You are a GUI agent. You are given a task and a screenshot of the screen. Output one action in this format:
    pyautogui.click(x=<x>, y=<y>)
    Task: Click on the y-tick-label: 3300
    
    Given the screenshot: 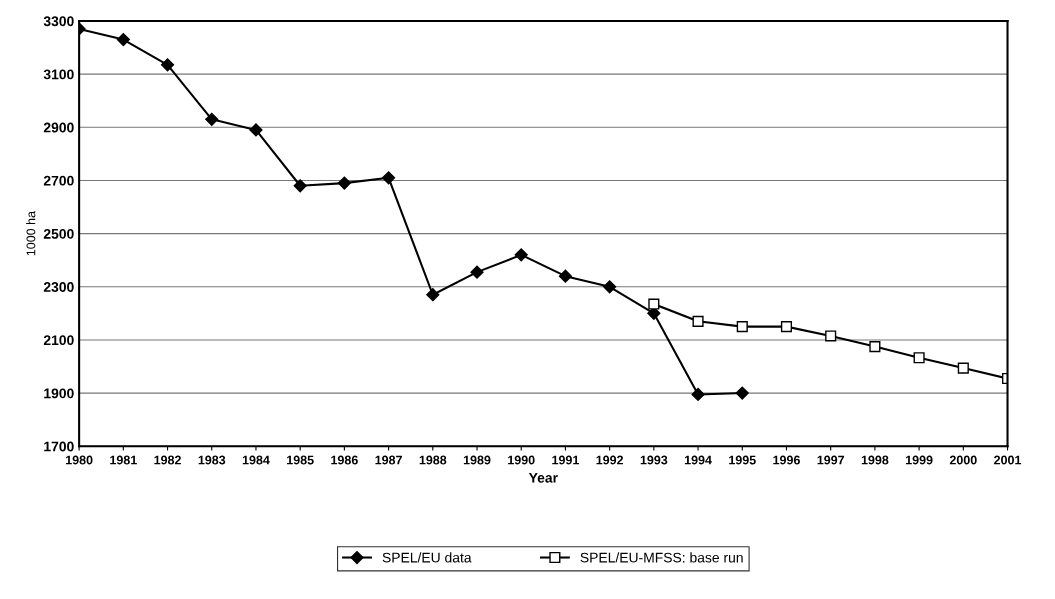 What is the action you would take?
    pyautogui.click(x=58, y=21)
    